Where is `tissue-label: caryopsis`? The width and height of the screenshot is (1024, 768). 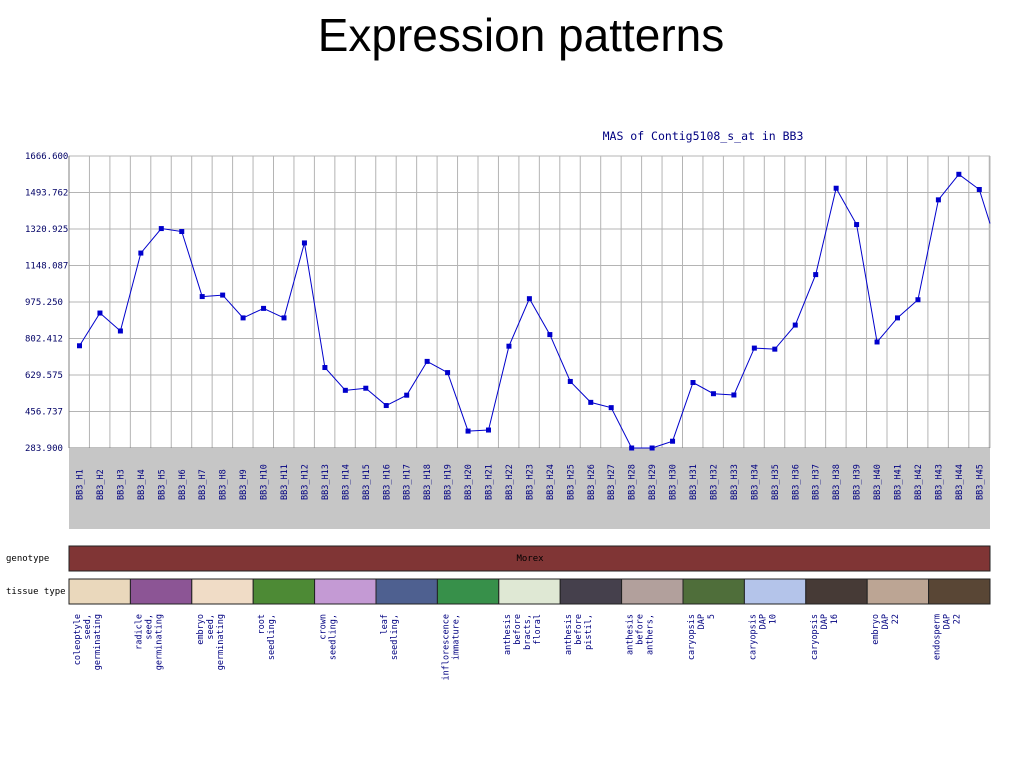
tissue-label: caryopsis is located at coordinates (753, 637).